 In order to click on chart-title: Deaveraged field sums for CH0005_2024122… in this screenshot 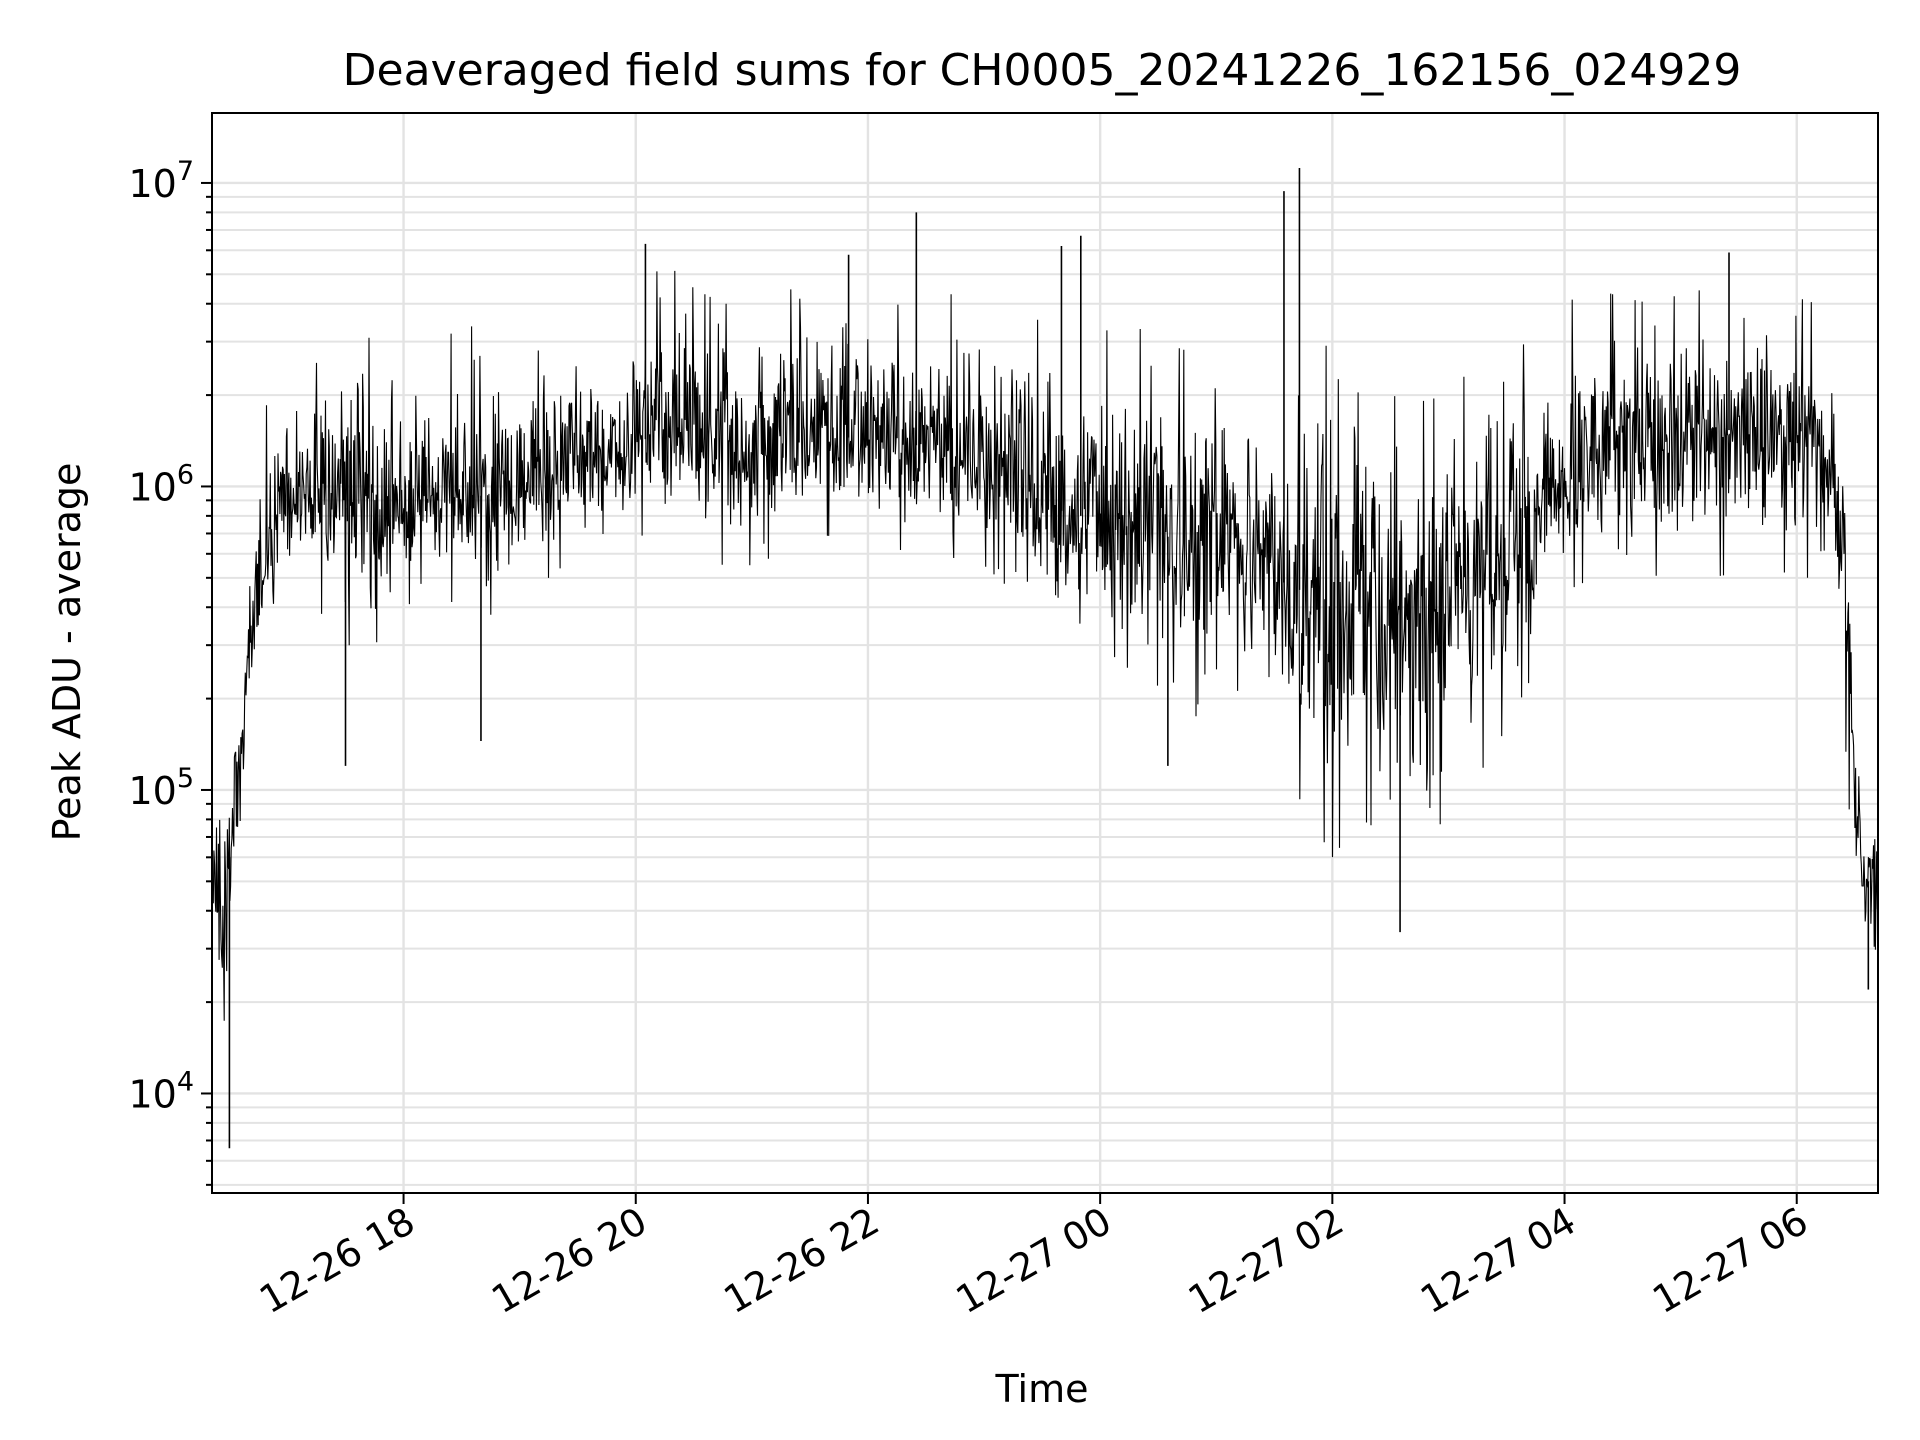, I will do `click(1042, 70)`.